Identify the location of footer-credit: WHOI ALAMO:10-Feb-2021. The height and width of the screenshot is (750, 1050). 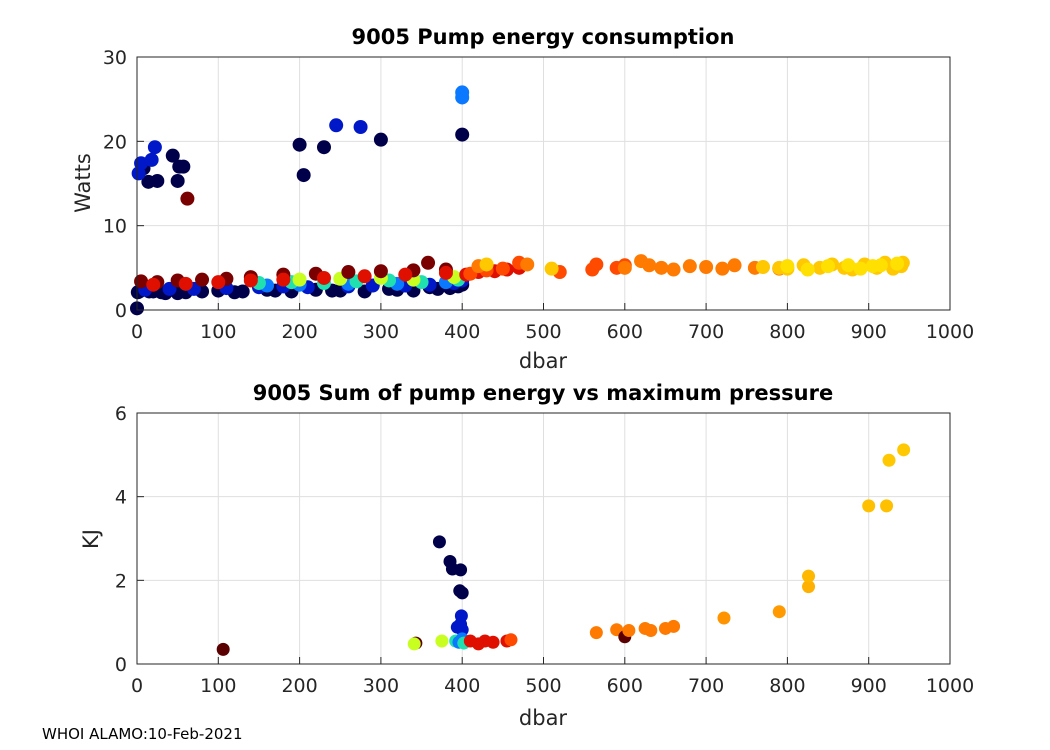
(142, 734).